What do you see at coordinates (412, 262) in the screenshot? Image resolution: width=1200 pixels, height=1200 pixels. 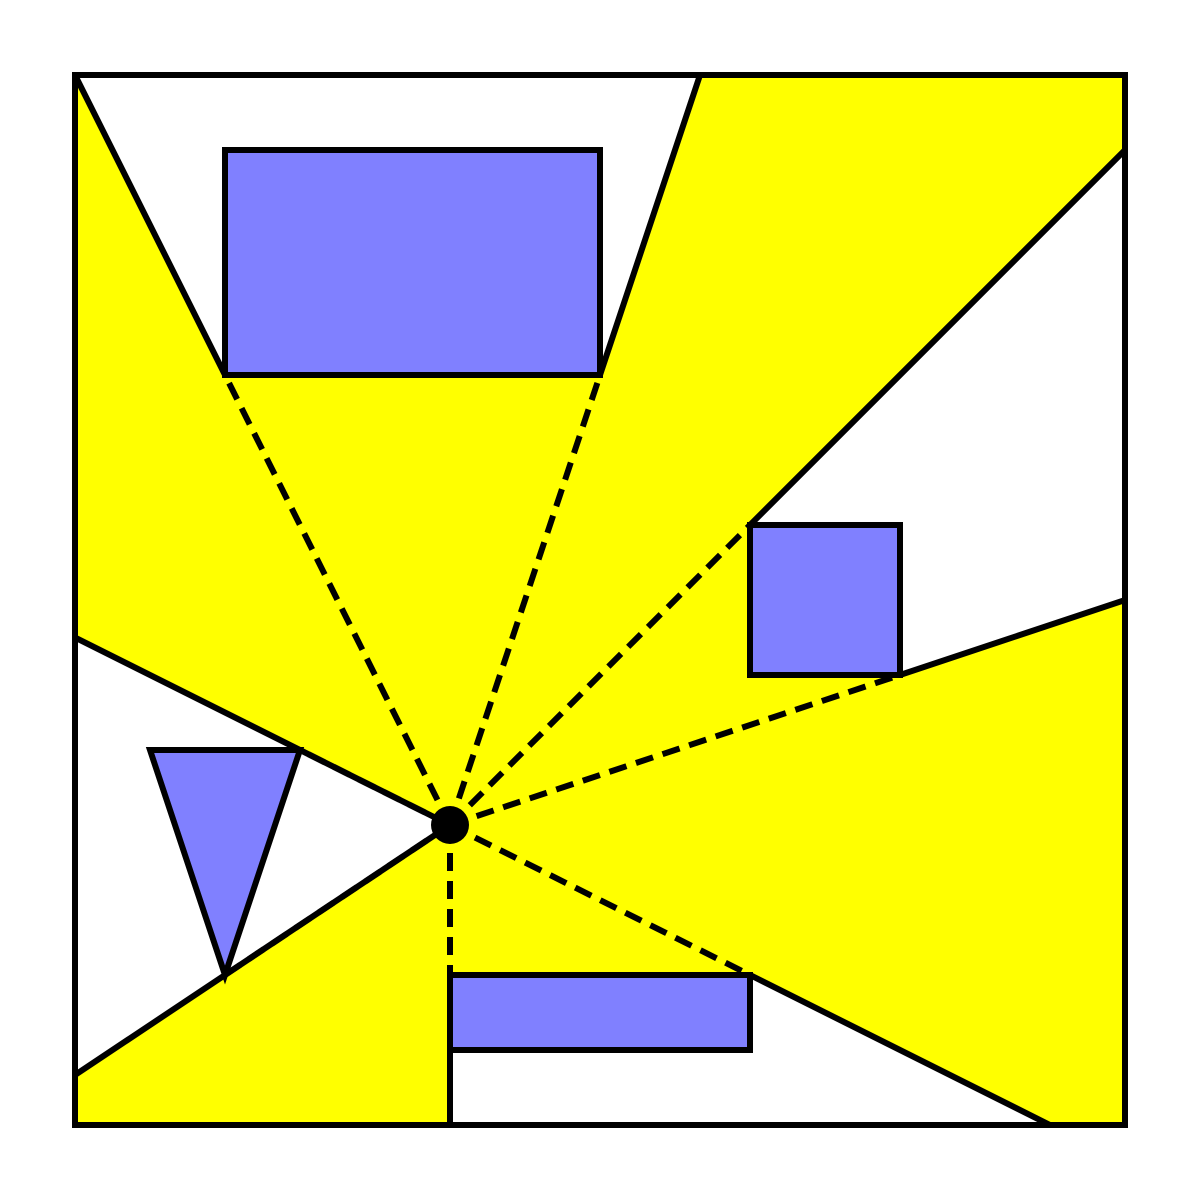 I see `obstacle-top-rectangle` at bounding box center [412, 262].